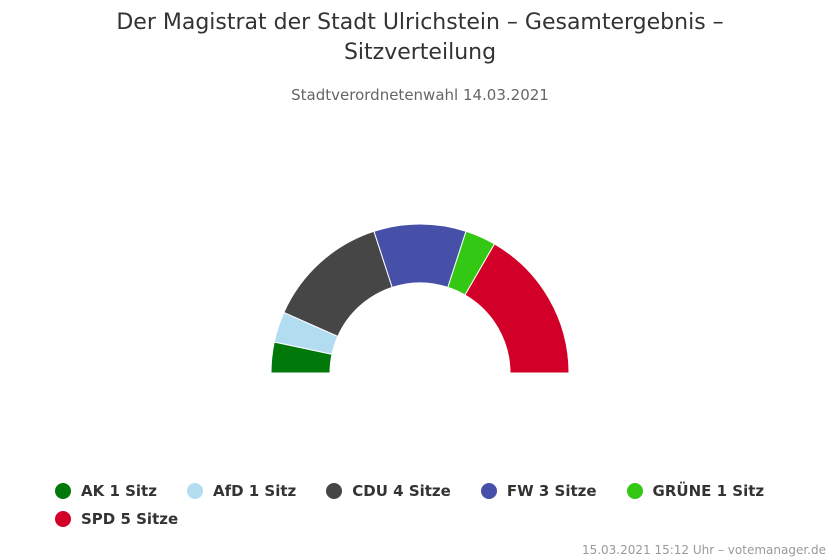 The width and height of the screenshot is (840, 560). Describe the element at coordinates (551, 491) in the screenshot. I see `legend-label-fw: FW 3 Sitze` at that location.